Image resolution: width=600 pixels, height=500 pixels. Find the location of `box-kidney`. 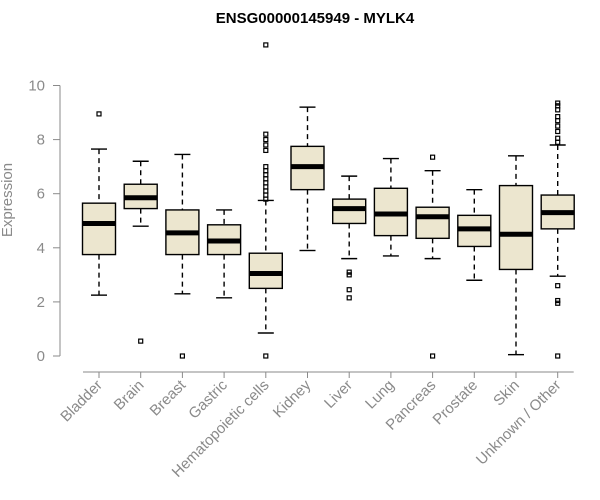

box-kidney is located at coordinates (307, 179).